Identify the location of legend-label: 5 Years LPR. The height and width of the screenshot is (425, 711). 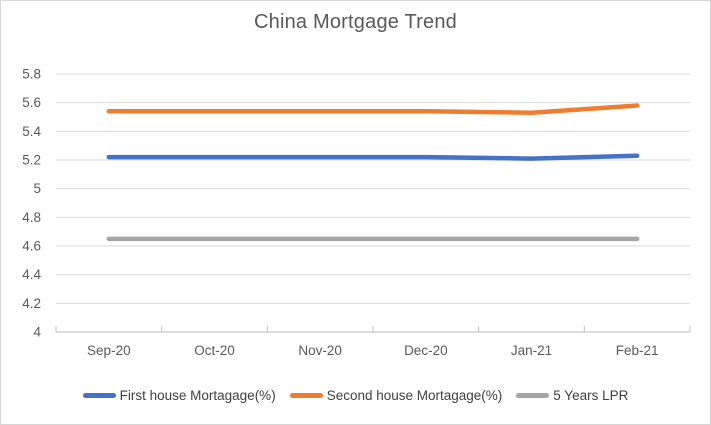
(591, 395).